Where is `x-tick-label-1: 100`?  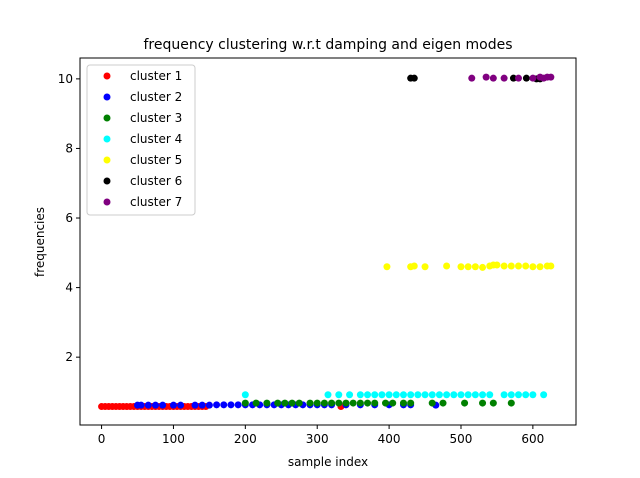 x-tick-label-1: 100 is located at coordinates (173, 439).